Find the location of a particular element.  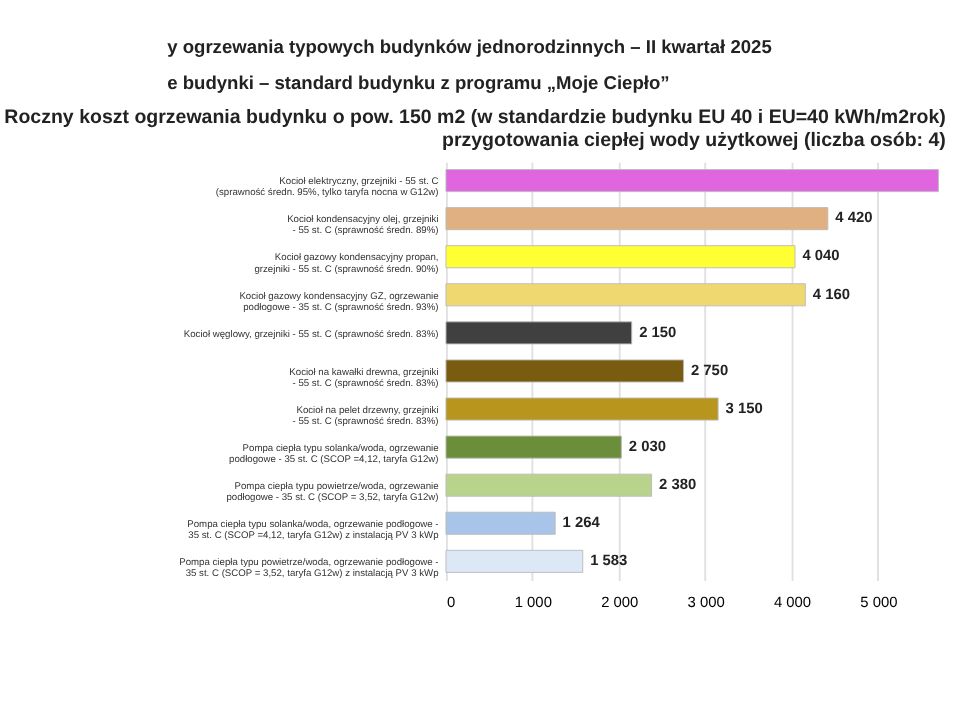

data-label: 1 583 is located at coordinates (609, 560).